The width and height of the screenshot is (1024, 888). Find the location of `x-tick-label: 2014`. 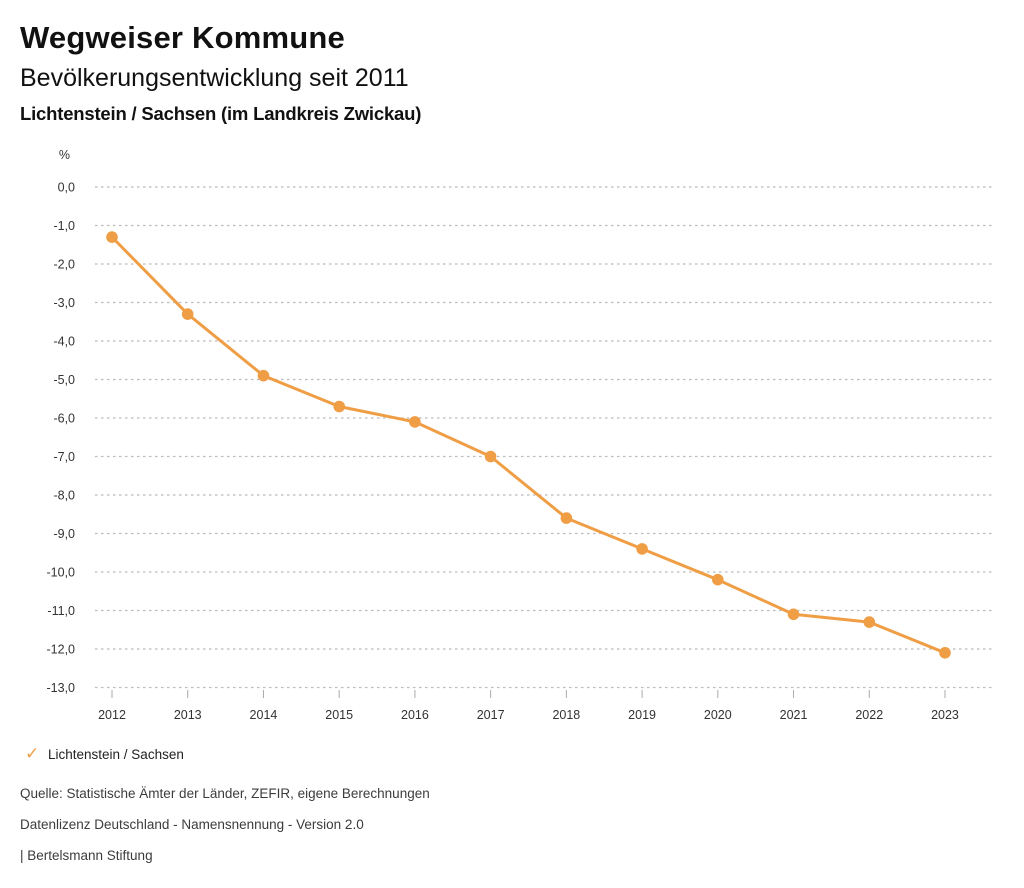

x-tick-label: 2014 is located at coordinates (264, 715).